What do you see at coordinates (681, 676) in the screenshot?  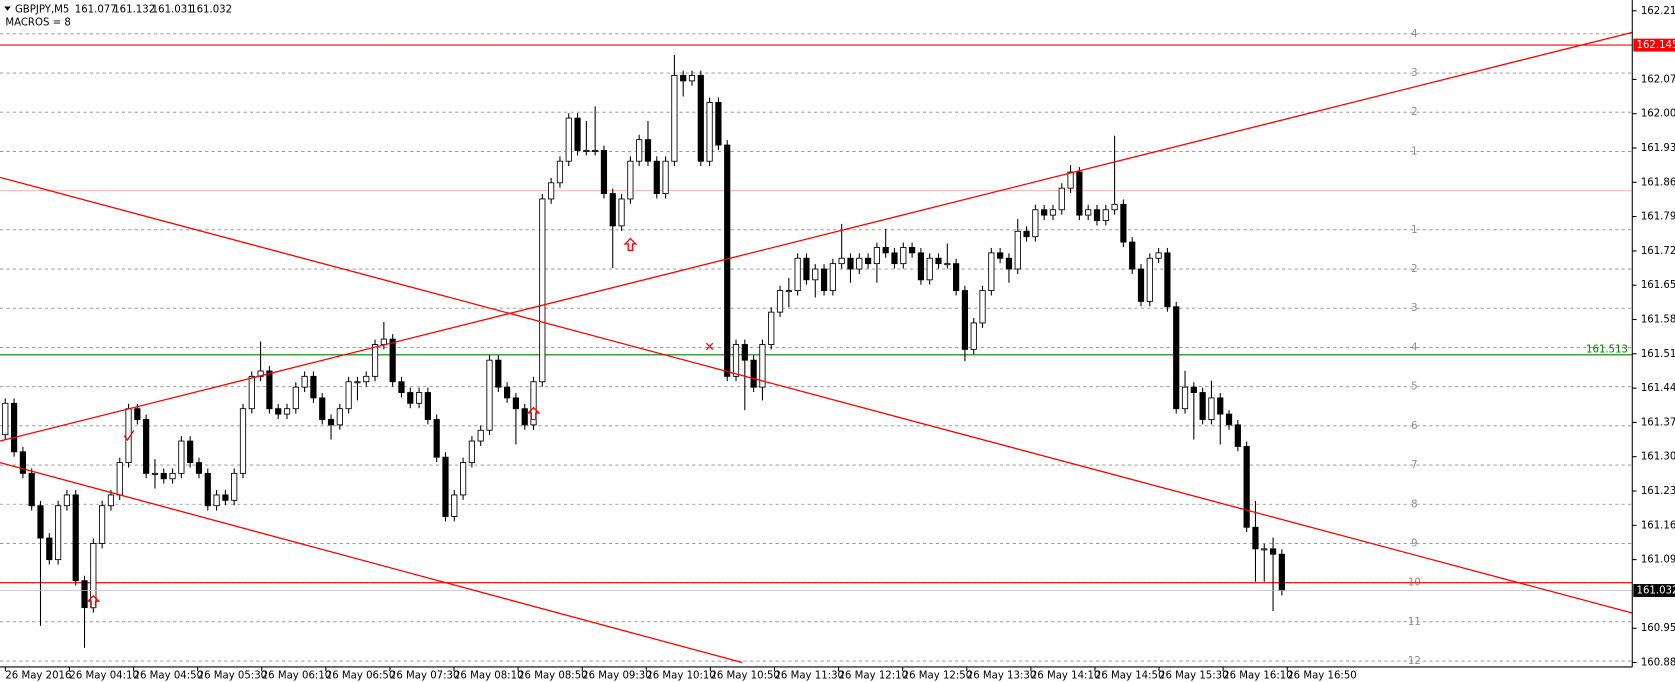 I see `x-tick-label: 26 May 10:10` at bounding box center [681, 676].